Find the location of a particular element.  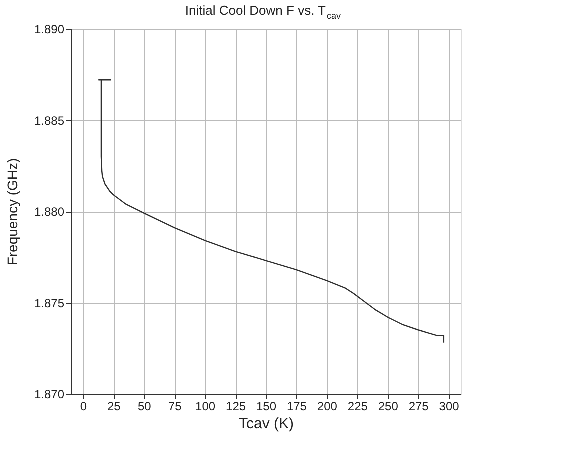

x-tick-label: 175 is located at coordinates (297, 407).